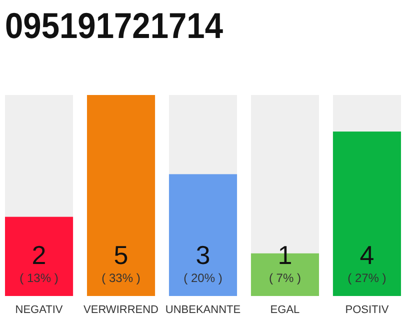 The width and height of the screenshot is (410, 320). I want to click on data-label: ( 27% ), so click(367, 278).